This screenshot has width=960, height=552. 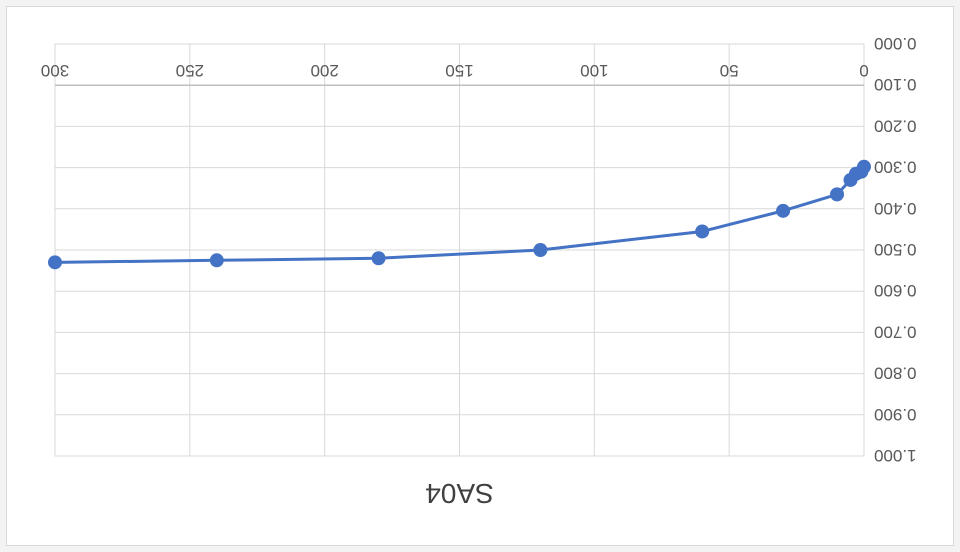 What do you see at coordinates (190, 70) in the screenshot?
I see `x-tick-label: 250` at bounding box center [190, 70].